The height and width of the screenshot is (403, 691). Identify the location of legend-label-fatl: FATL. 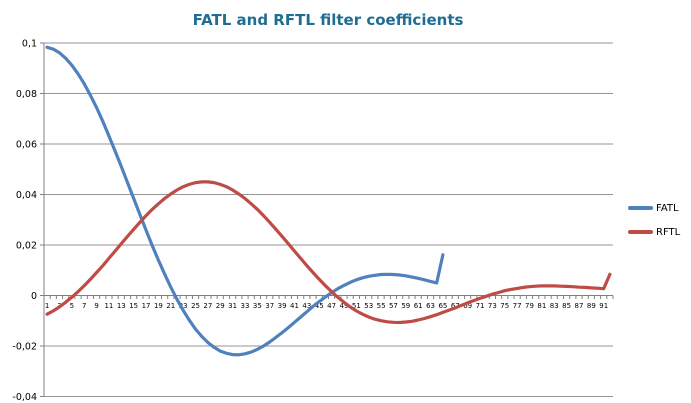
(667, 208).